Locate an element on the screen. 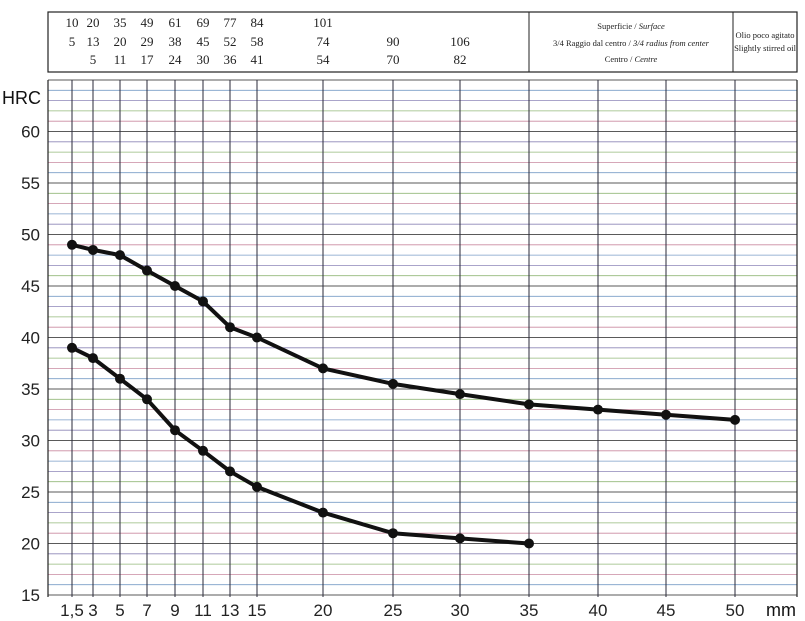  header-value: 70 is located at coordinates (393, 59).